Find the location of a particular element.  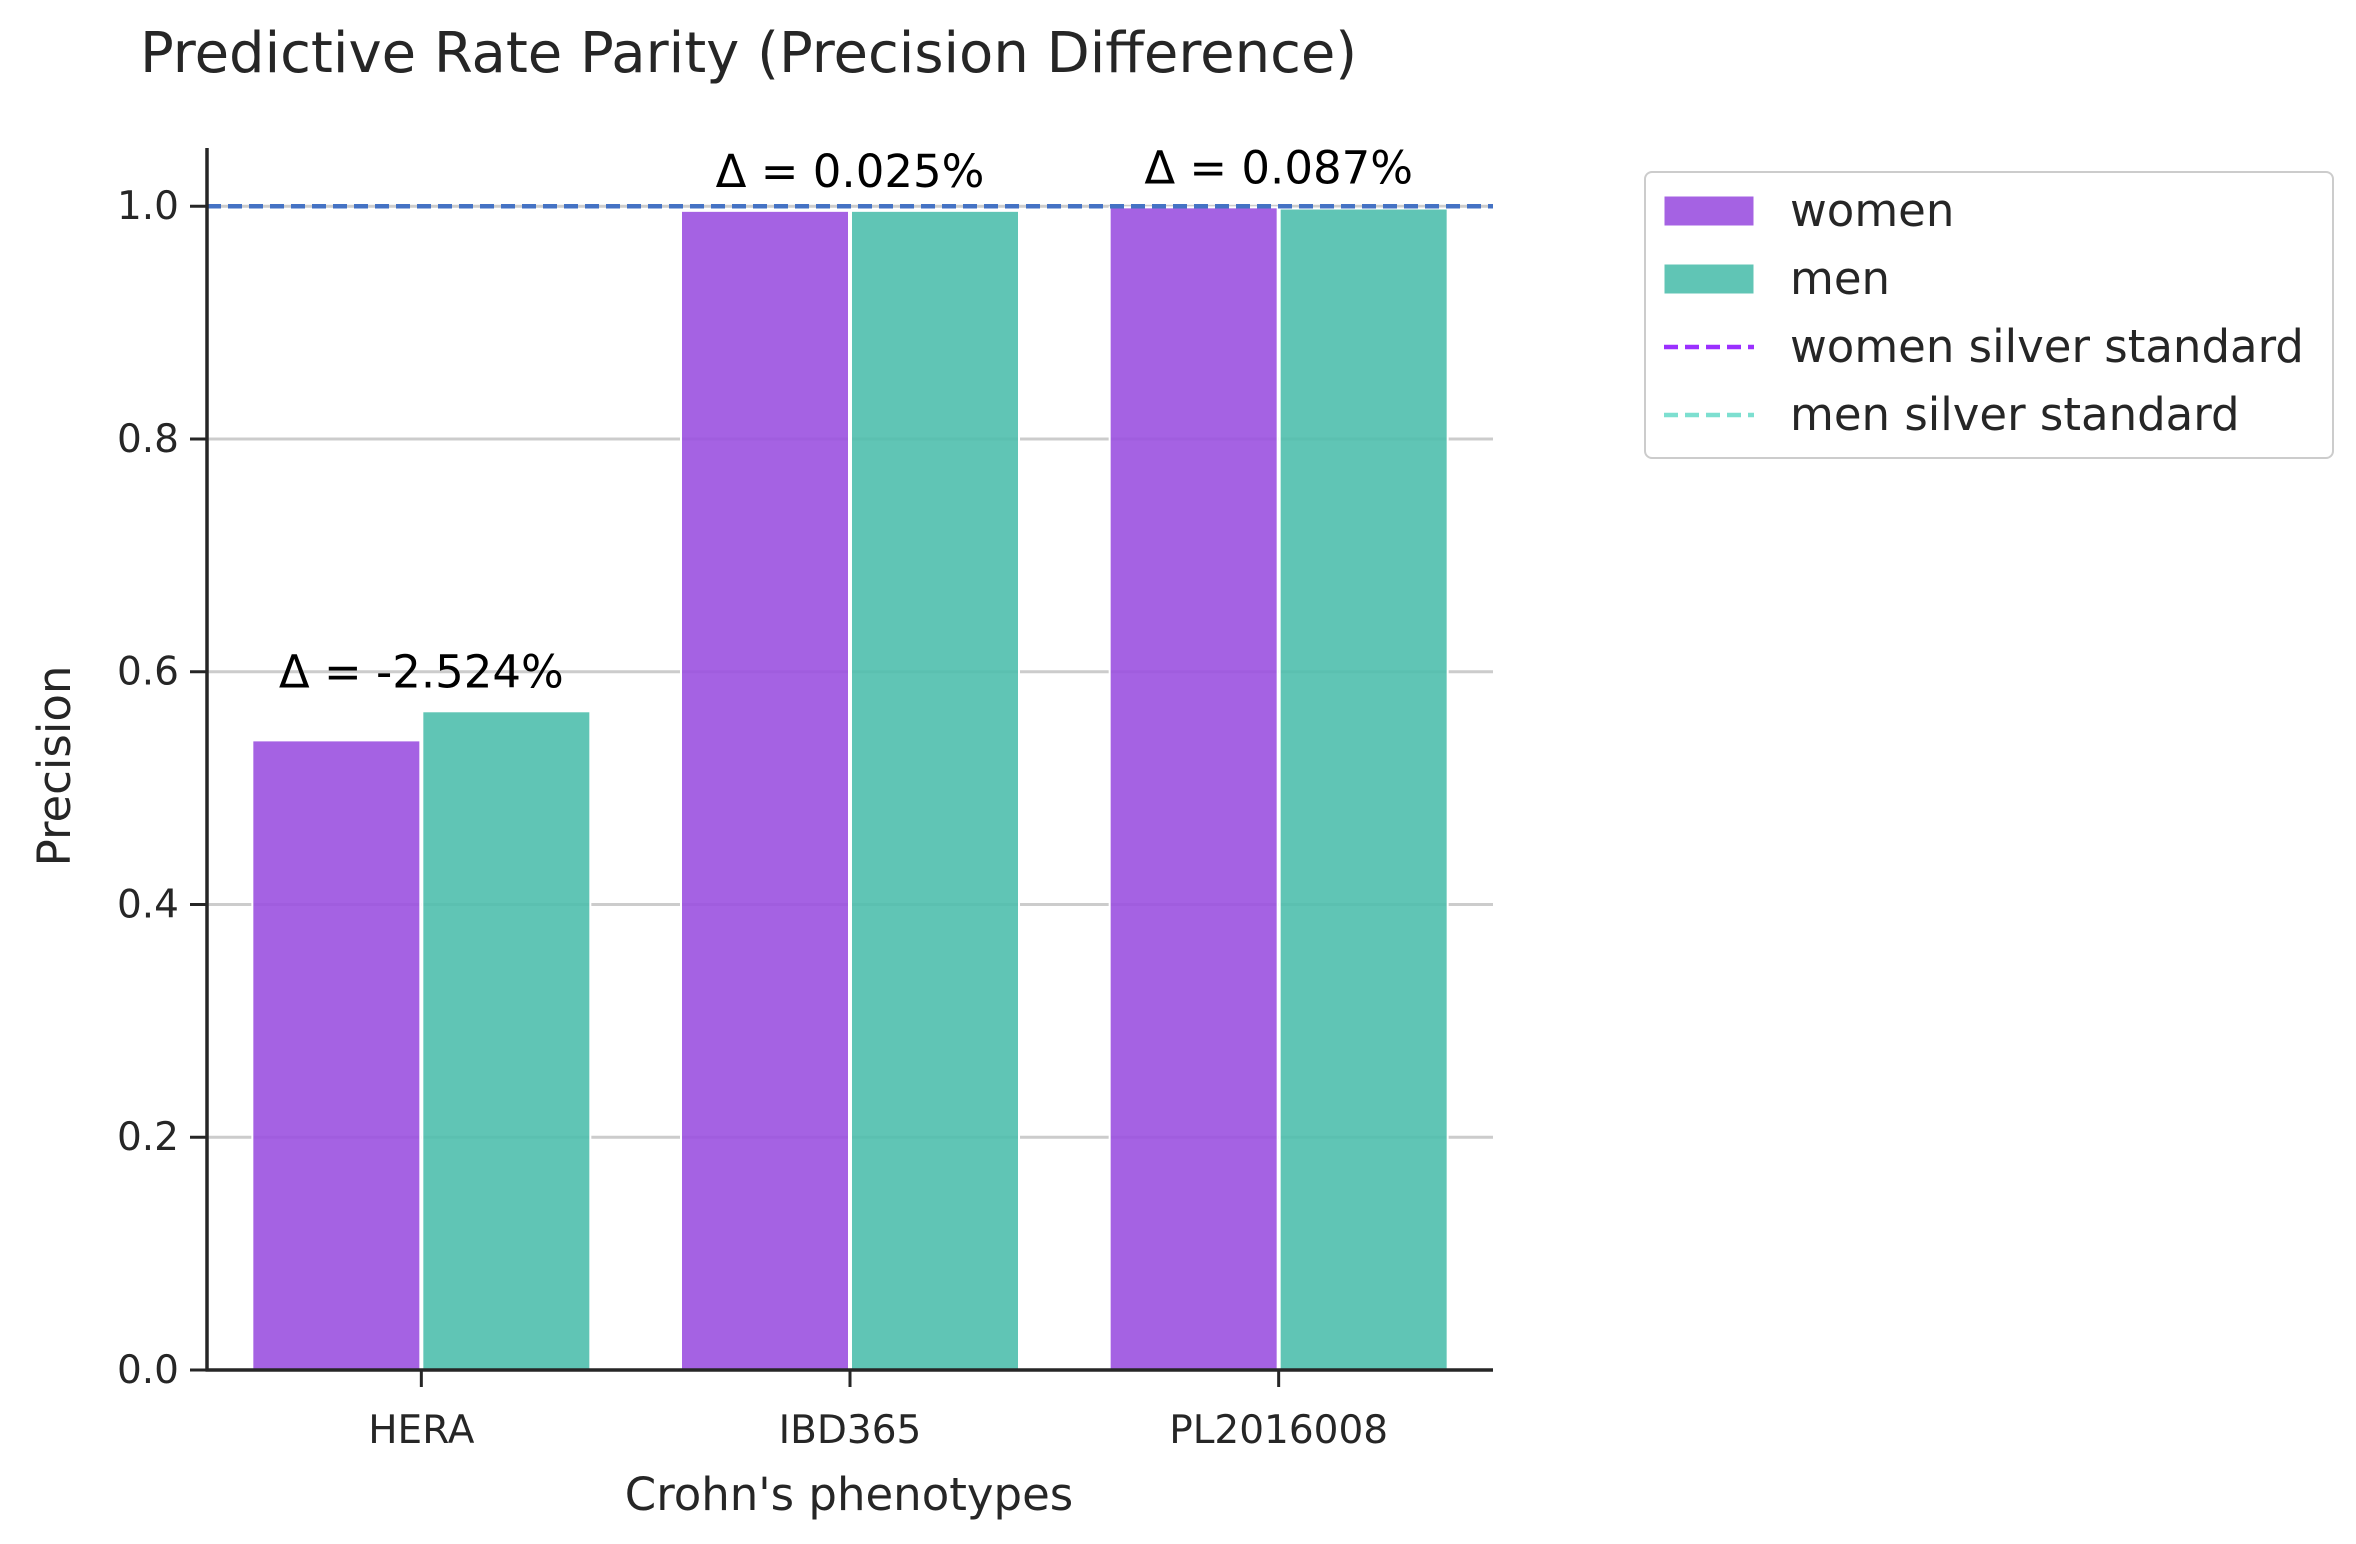

y-tick-label: 1.0 is located at coordinates (148, 206).